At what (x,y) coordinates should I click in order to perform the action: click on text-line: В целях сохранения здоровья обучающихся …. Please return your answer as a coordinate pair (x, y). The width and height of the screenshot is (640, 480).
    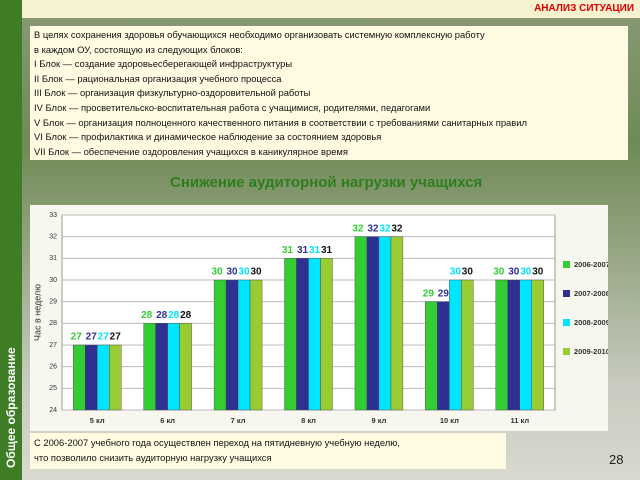
    Looking at the image, I should click on (259, 34).